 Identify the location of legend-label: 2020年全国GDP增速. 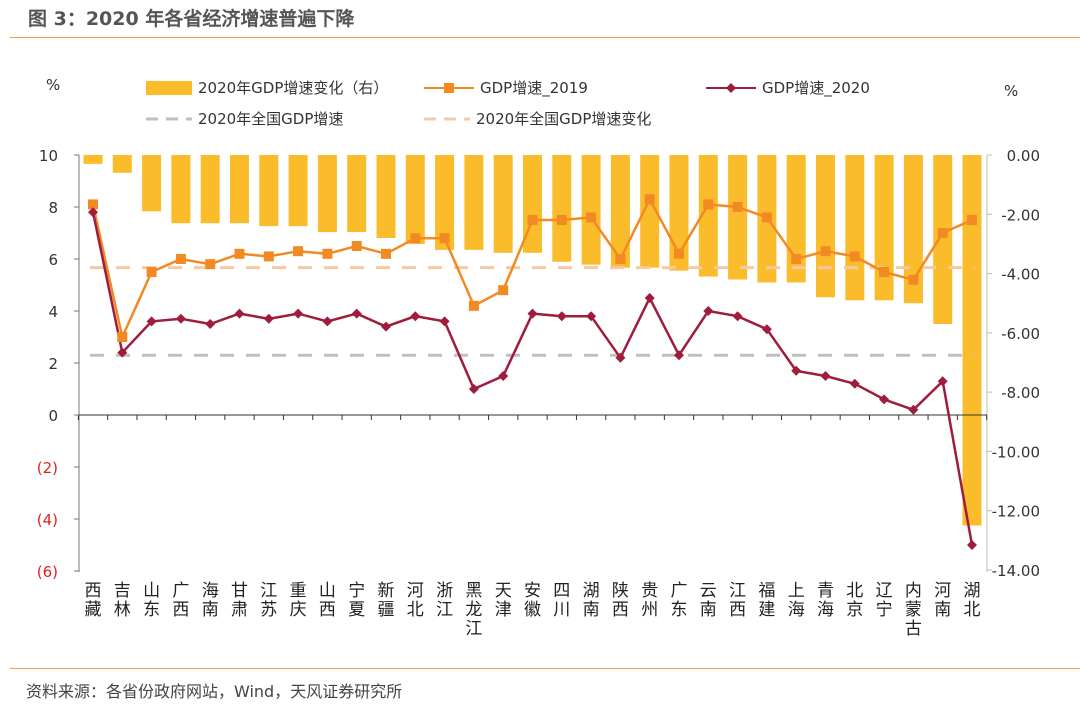
(271, 119).